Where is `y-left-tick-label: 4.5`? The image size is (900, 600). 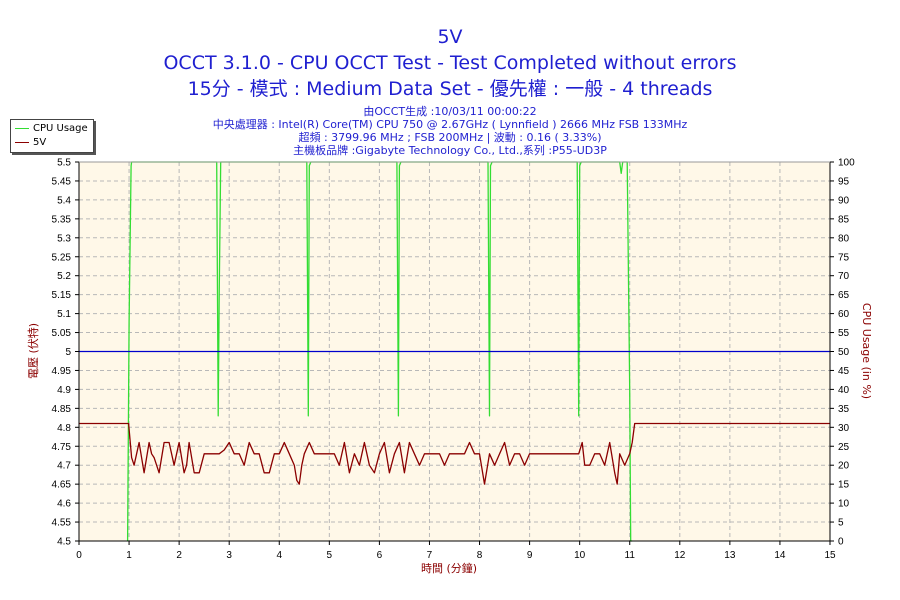 y-left-tick-label: 4.5 is located at coordinates (64, 542).